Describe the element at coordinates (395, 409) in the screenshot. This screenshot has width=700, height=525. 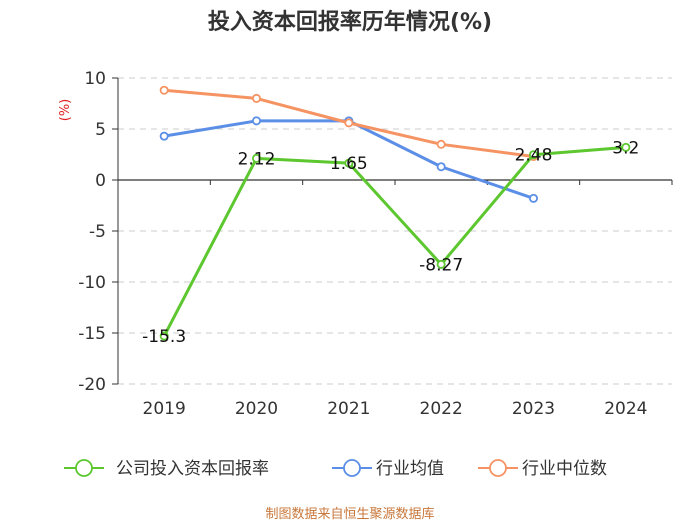
I see `x-tick-labels: 2019 2020 2021 2022 2023 2024` at that location.